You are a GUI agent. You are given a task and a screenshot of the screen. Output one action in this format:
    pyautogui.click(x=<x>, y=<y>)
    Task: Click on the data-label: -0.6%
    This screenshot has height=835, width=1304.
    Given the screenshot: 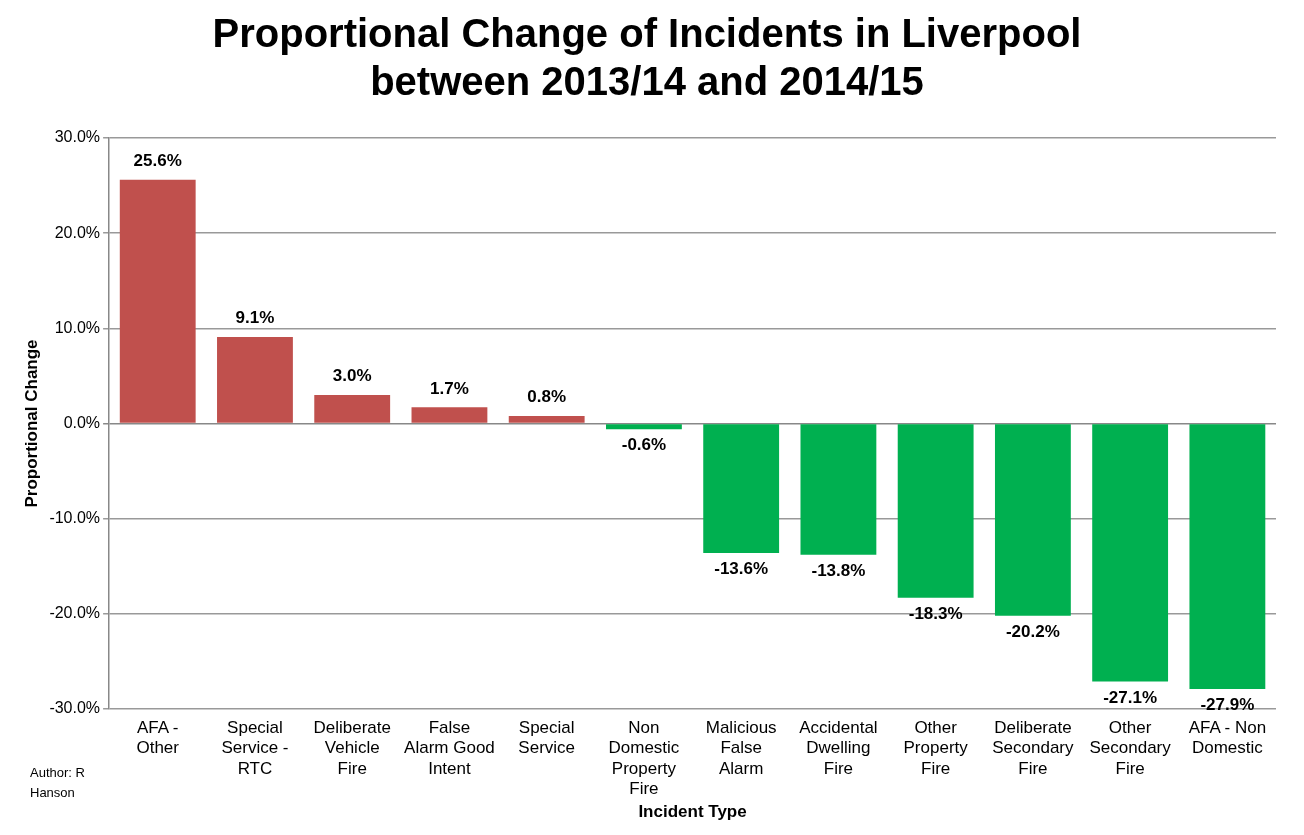 What is the action you would take?
    pyautogui.click(x=644, y=445)
    